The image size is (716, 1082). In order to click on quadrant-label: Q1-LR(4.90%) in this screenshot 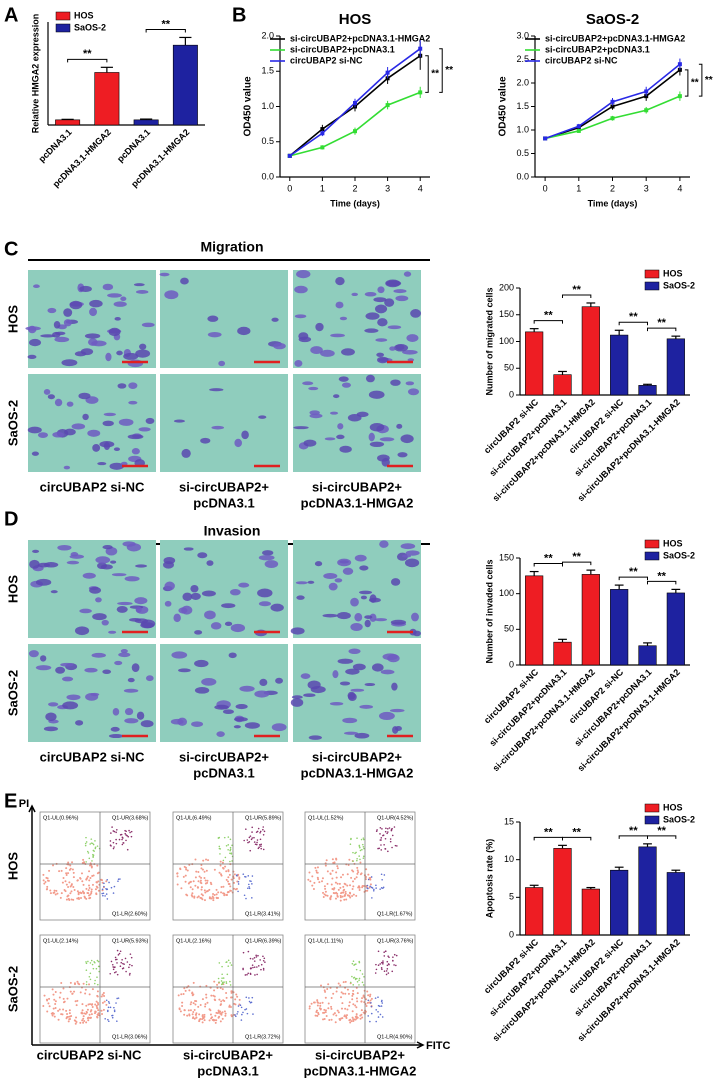, I will do `click(395, 1037)`.